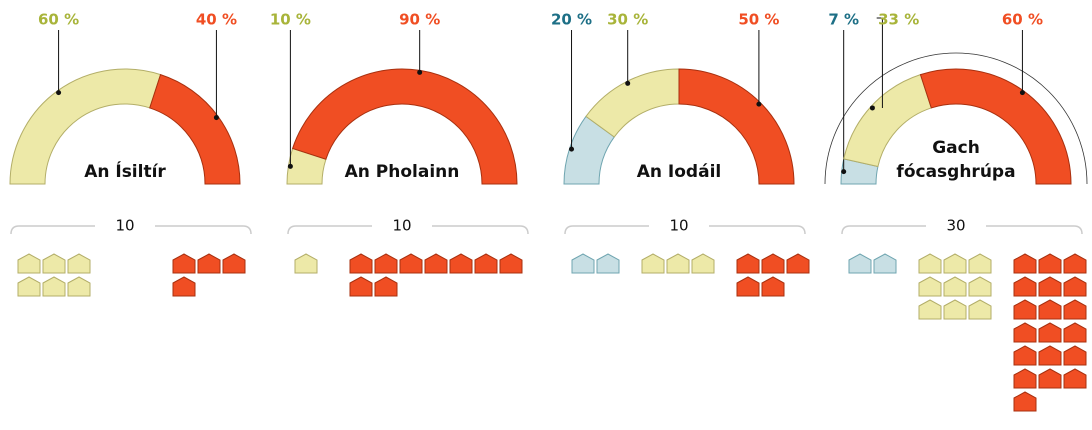 Image resolution: width=1092 pixels, height=430 pixels. Describe the element at coordinates (879, 62) in the screenshot. I see `leader-line` at that location.